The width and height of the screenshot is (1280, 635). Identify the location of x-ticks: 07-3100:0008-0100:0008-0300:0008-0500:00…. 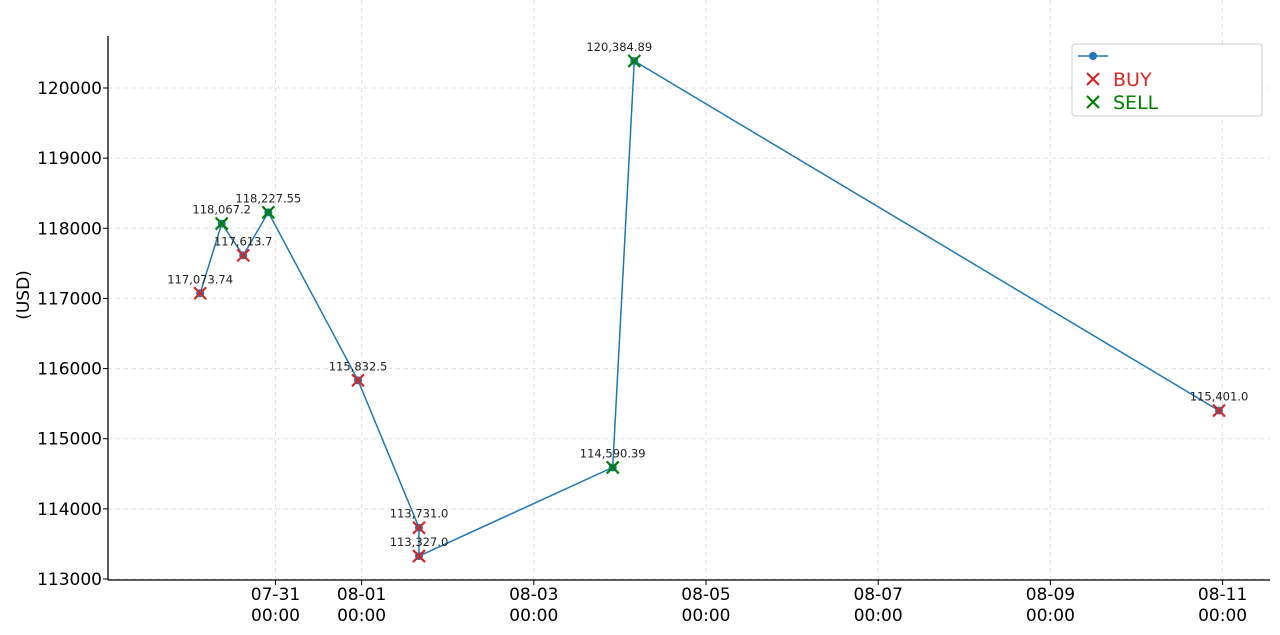
(749, 603).